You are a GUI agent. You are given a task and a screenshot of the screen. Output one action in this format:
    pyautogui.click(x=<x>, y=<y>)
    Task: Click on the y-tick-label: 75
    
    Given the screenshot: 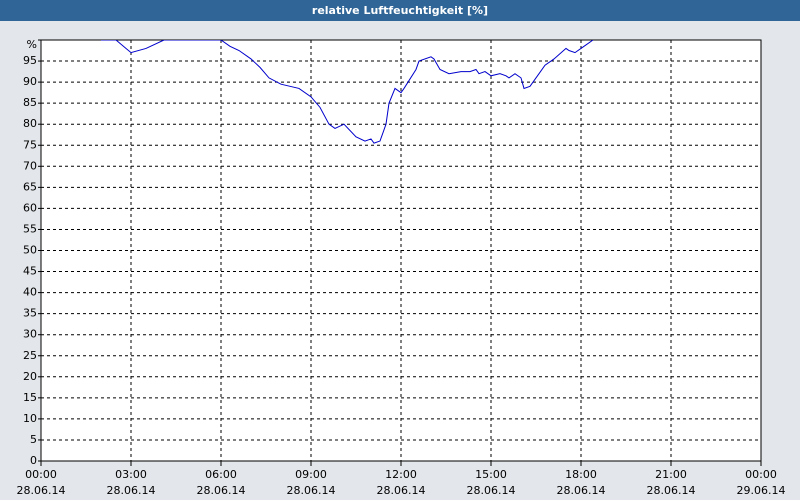 What is the action you would take?
    pyautogui.click(x=30, y=144)
    